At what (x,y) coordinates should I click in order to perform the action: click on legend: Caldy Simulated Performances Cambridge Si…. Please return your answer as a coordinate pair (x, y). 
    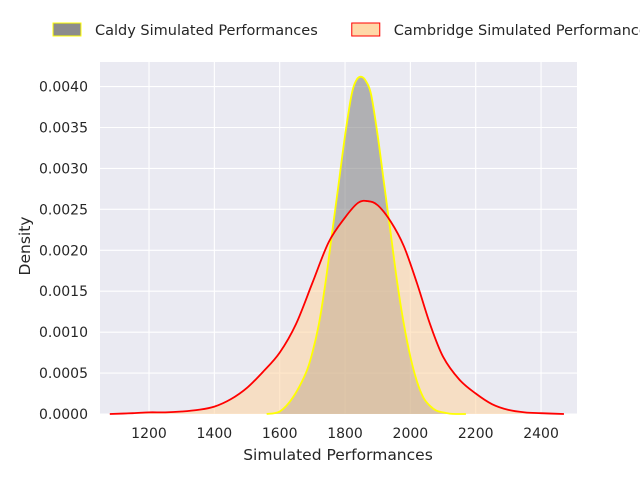
    Looking at the image, I should click on (346, 30).